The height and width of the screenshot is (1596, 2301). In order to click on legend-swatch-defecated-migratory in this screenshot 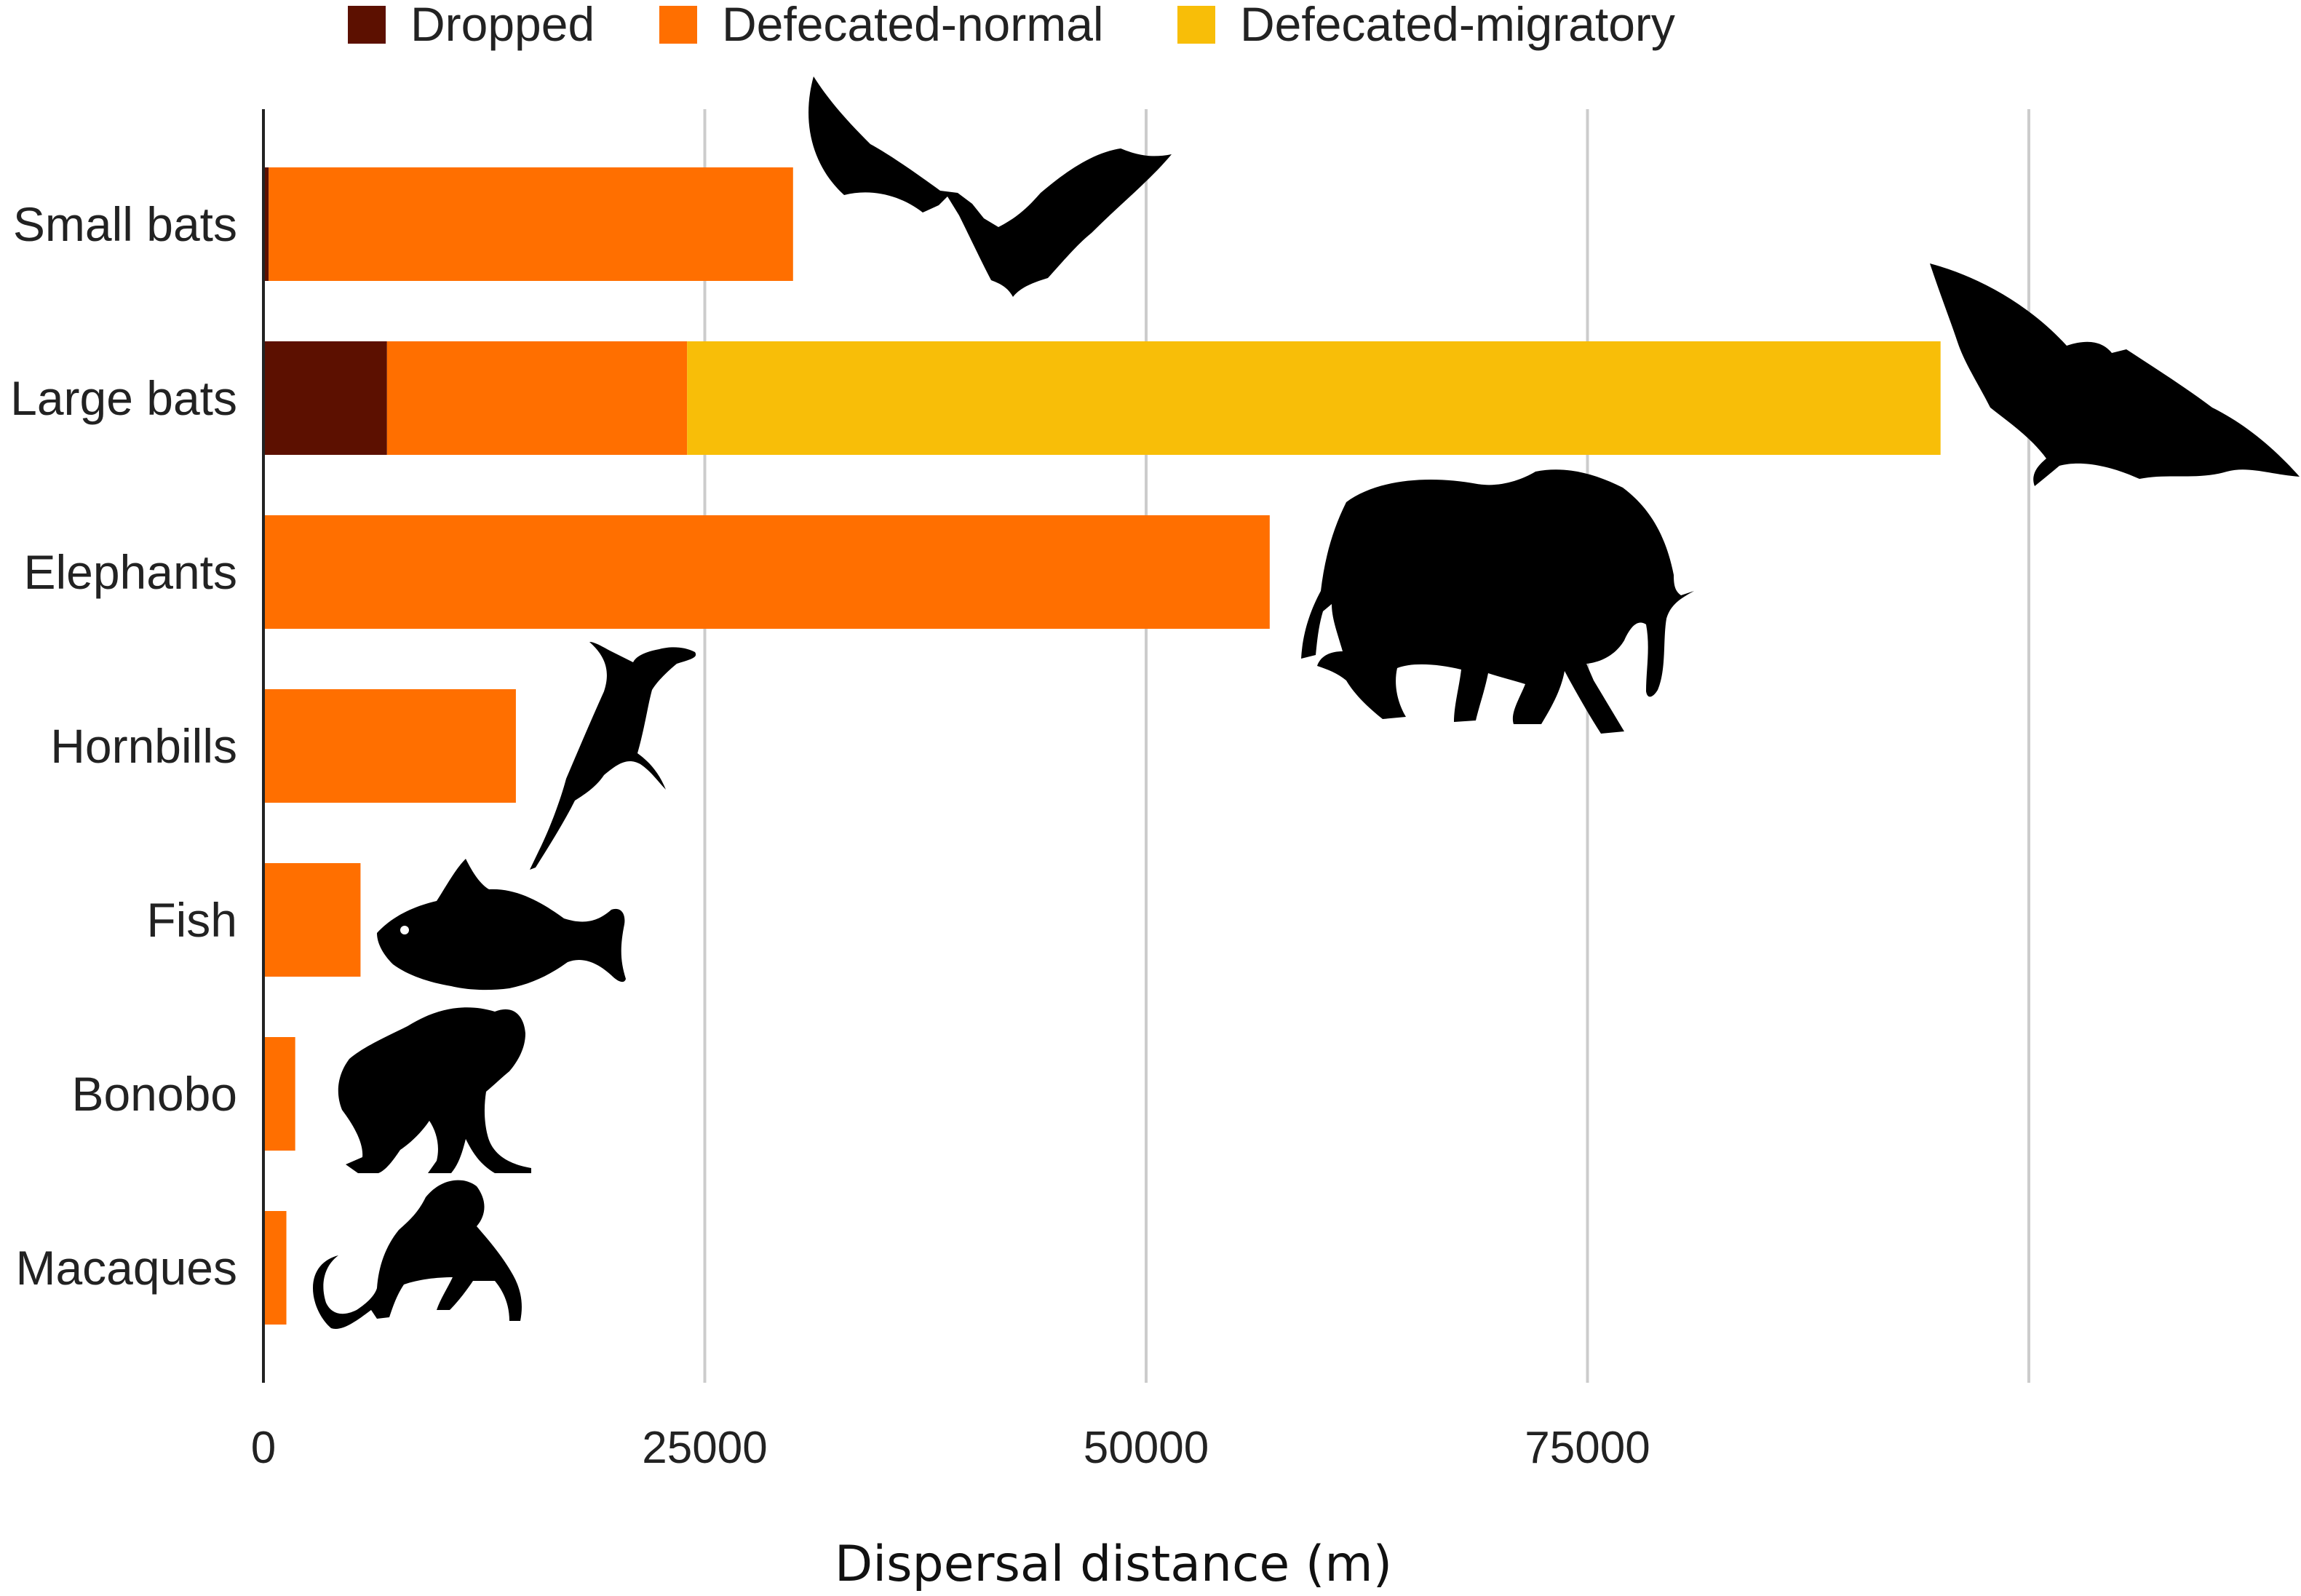, I will do `click(1196, 25)`.